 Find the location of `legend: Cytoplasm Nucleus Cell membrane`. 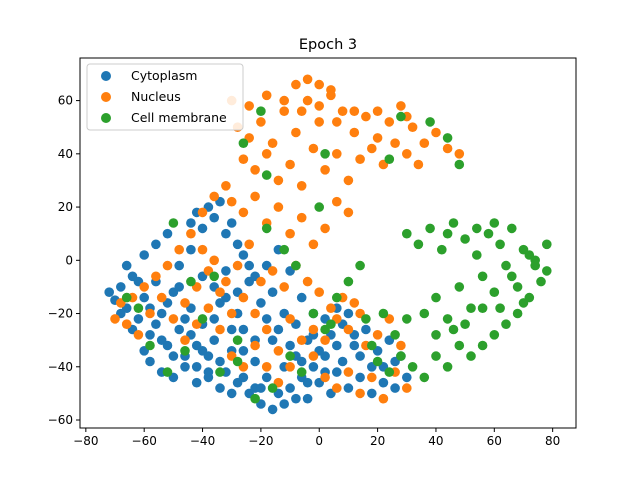

legend: Cytoplasm Nucleus Cell membrane is located at coordinates (165, 97).